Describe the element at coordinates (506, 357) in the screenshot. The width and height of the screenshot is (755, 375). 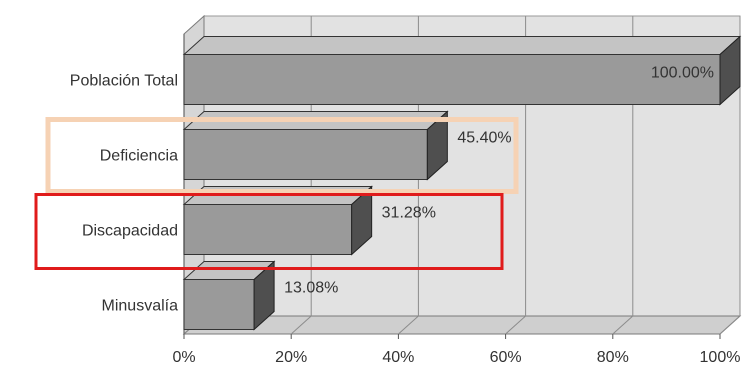
I see `x-tick-label-3: 60%` at that location.